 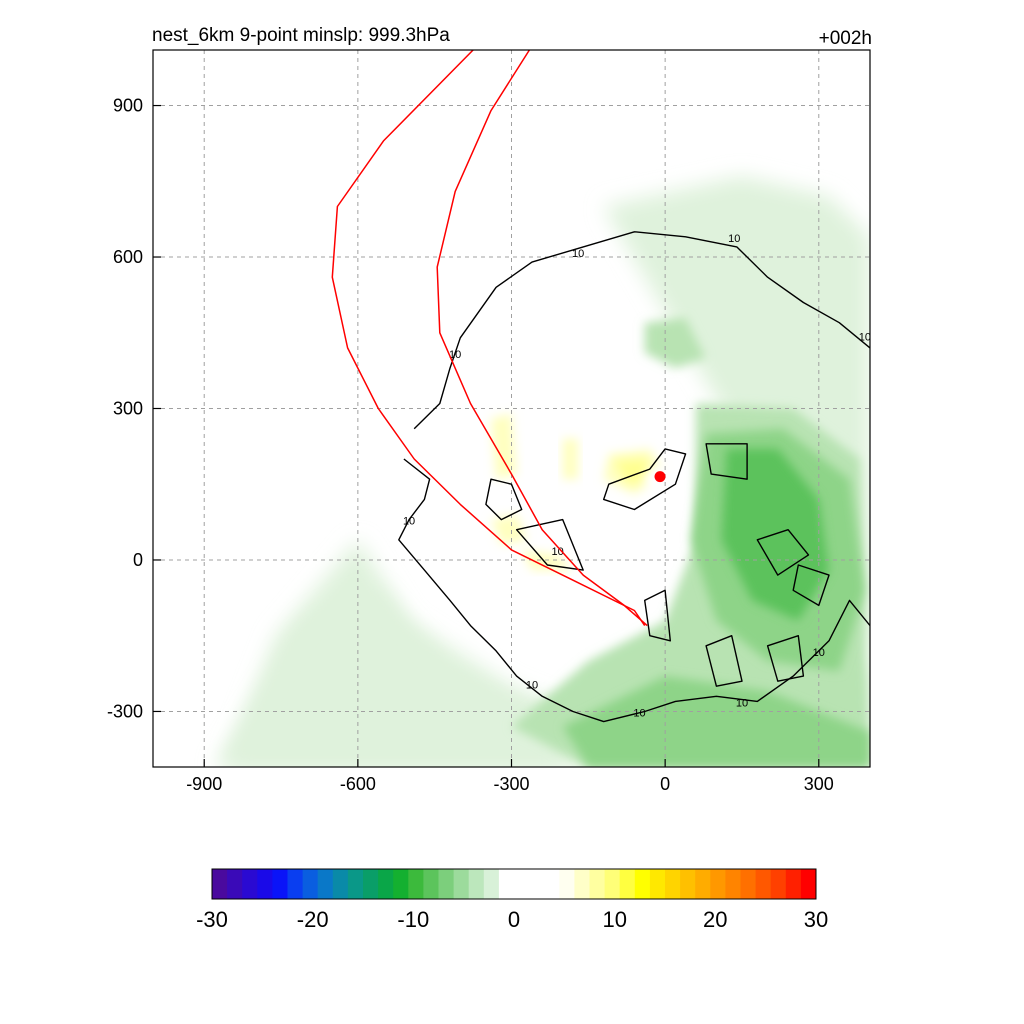 What do you see at coordinates (301, 35) in the screenshot?
I see `chart-title-left: nest_6km 9-point minslp: 999.3hPa` at bounding box center [301, 35].